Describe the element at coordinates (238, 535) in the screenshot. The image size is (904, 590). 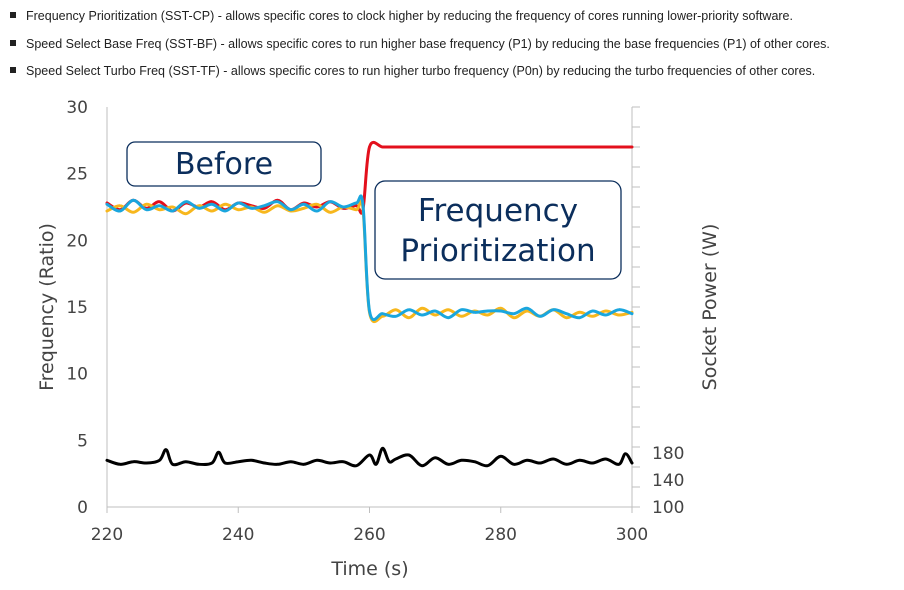
I see `x-tick-label: 240` at that location.